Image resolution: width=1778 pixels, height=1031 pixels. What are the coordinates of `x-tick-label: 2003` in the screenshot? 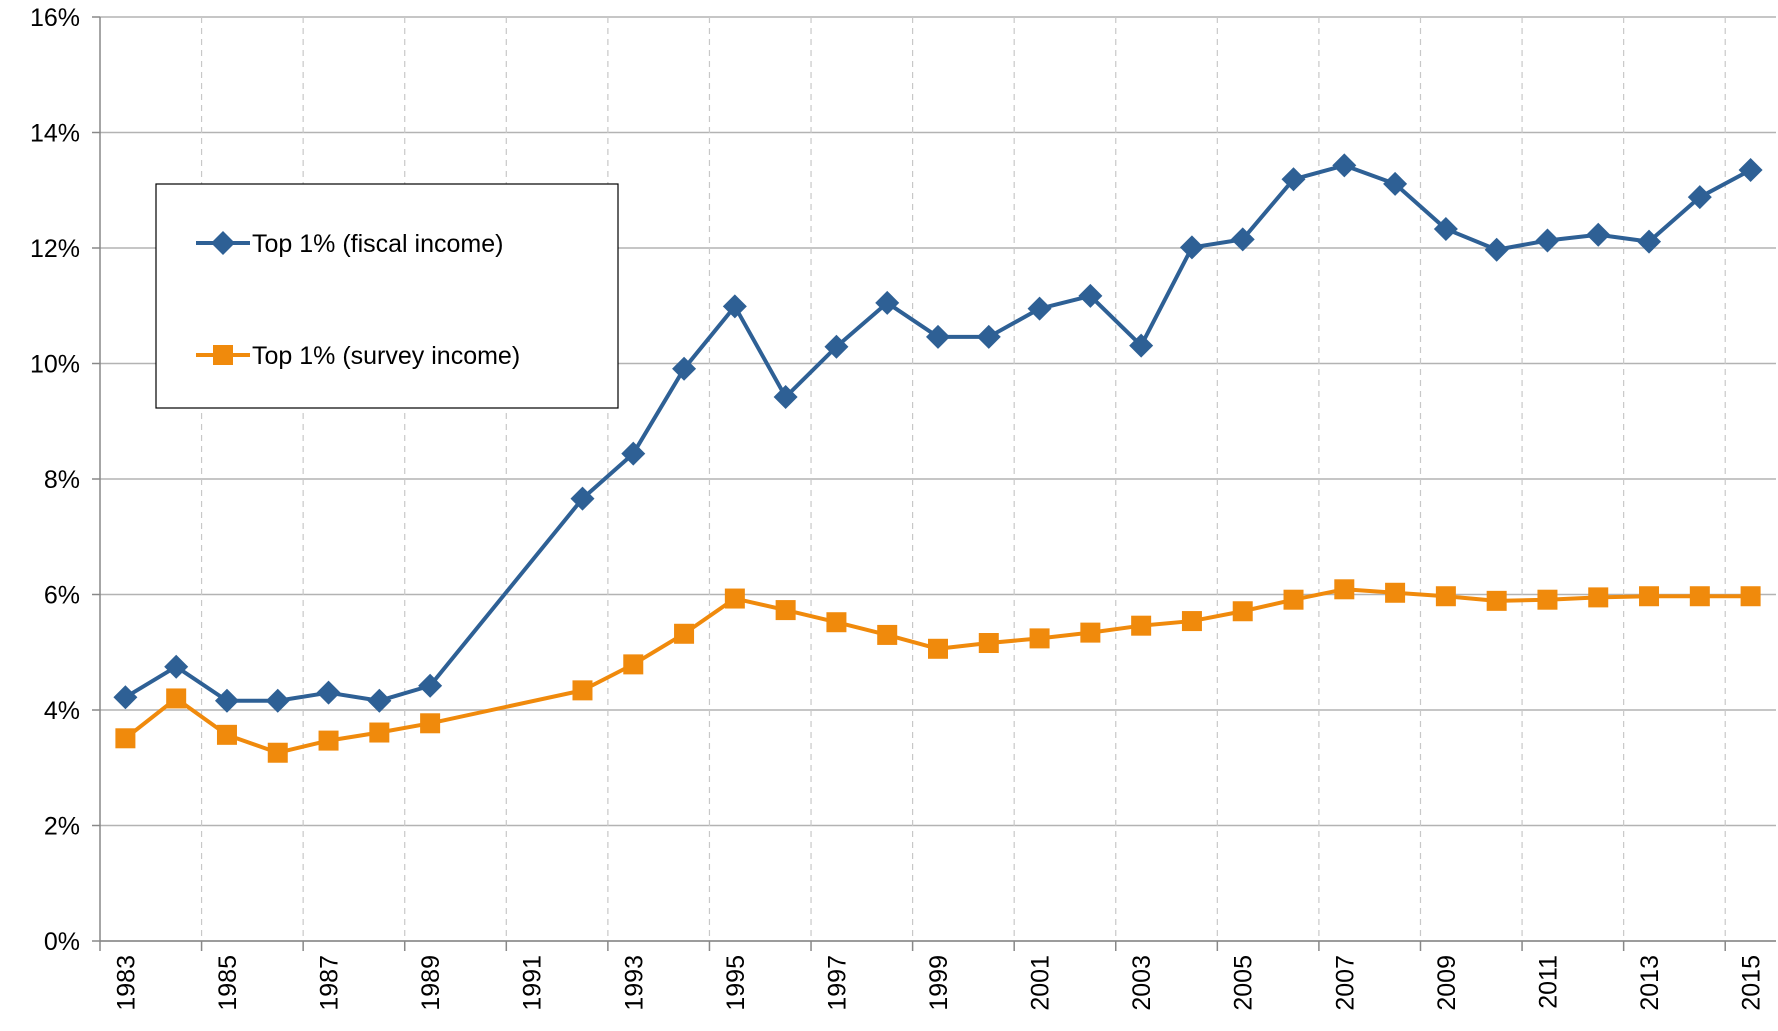 It's located at (1142, 983).